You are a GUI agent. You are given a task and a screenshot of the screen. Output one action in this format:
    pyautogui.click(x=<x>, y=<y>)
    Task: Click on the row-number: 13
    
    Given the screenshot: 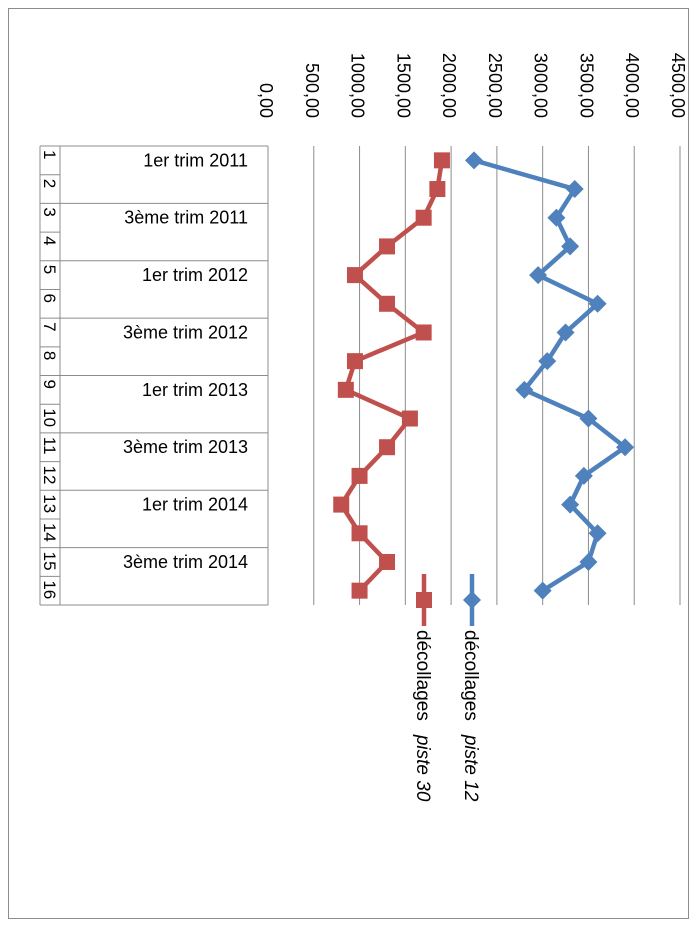 What is the action you would take?
    pyautogui.click(x=49, y=503)
    